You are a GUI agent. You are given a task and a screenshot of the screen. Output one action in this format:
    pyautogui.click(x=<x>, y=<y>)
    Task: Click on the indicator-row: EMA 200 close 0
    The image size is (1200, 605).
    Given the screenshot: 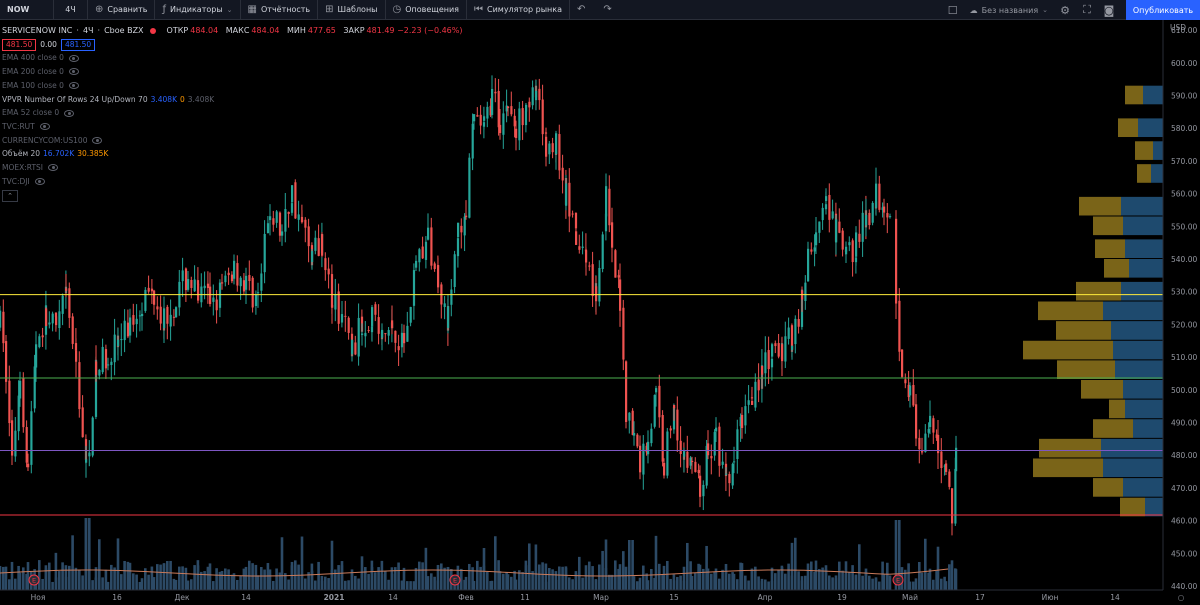 What is the action you would take?
    pyautogui.click(x=234, y=72)
    